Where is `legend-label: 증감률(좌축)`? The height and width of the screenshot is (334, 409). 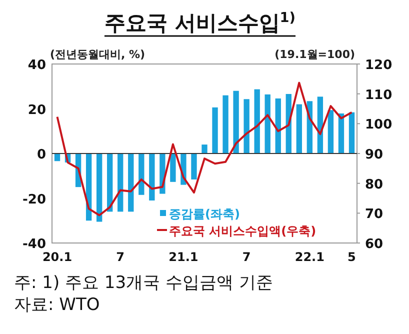
legend-label: 증감률(좌축) is located at coordinates (204, 214).